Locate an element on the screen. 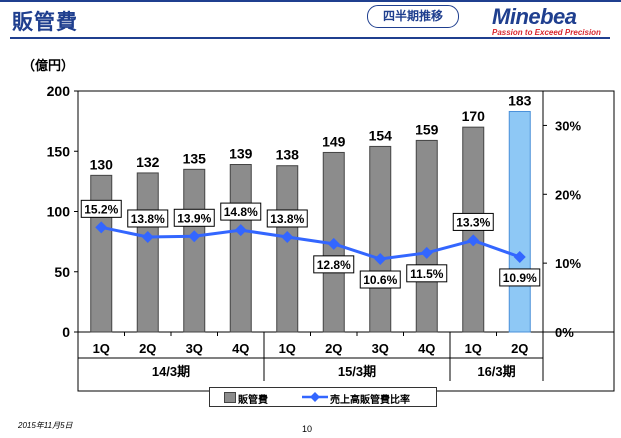 The image size is (621, 438). right-tick-label: 0% is located at coordinates (564, 332).